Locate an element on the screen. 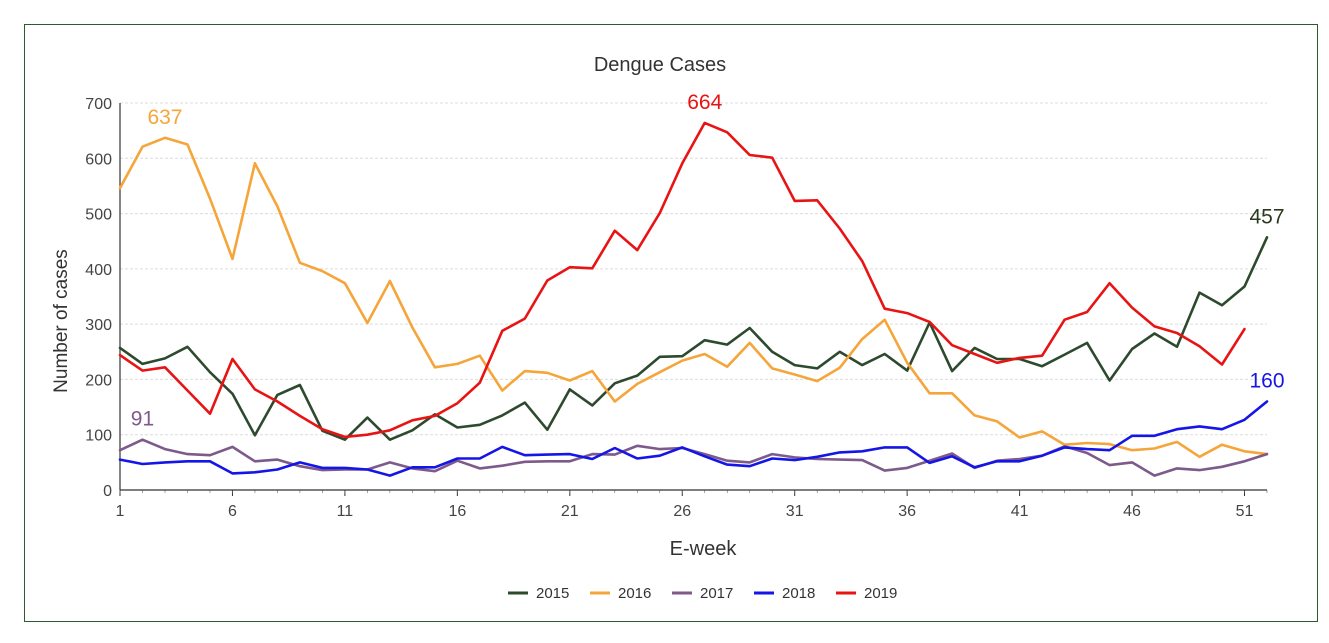 Image resolution: width=1329 pixels, height=643 pixels. data-label-2017: 91 is located at coordinates (142, 419).